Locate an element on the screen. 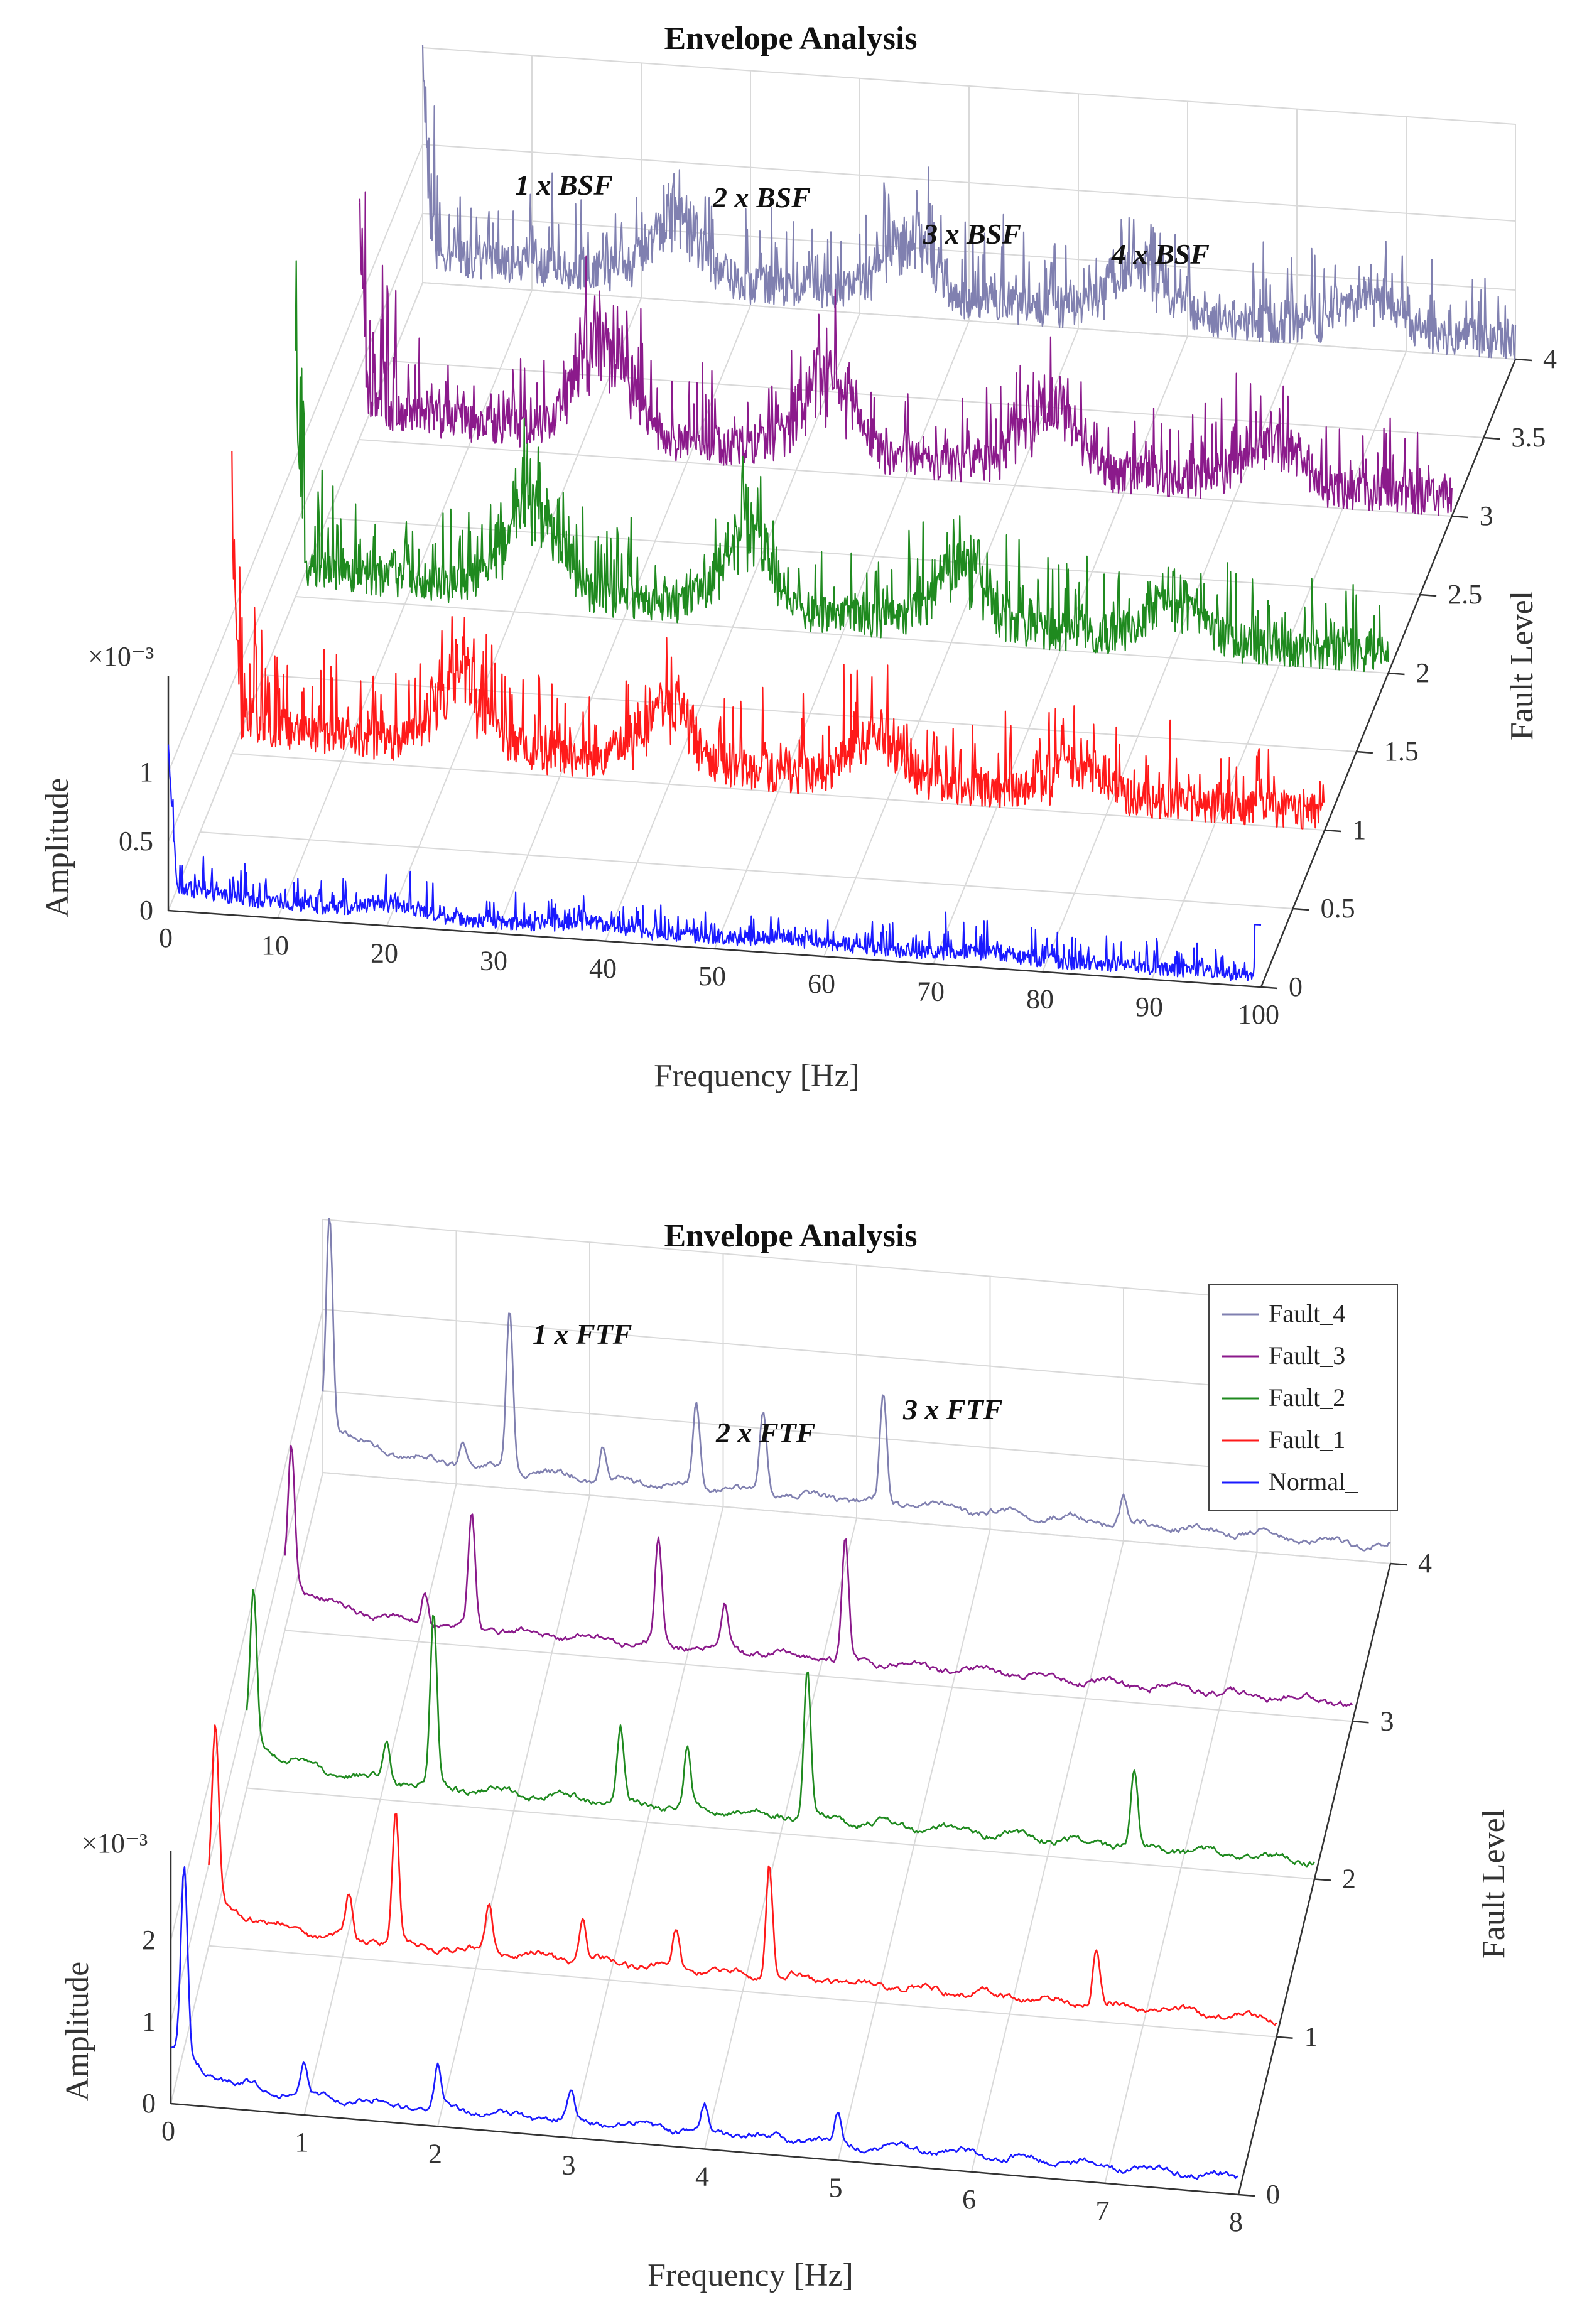 Image resolution: width=1582 pixels, height=2324 pixels. annotation-2x-ftf: 2 x FTF is located at coordinates (765, 1433).